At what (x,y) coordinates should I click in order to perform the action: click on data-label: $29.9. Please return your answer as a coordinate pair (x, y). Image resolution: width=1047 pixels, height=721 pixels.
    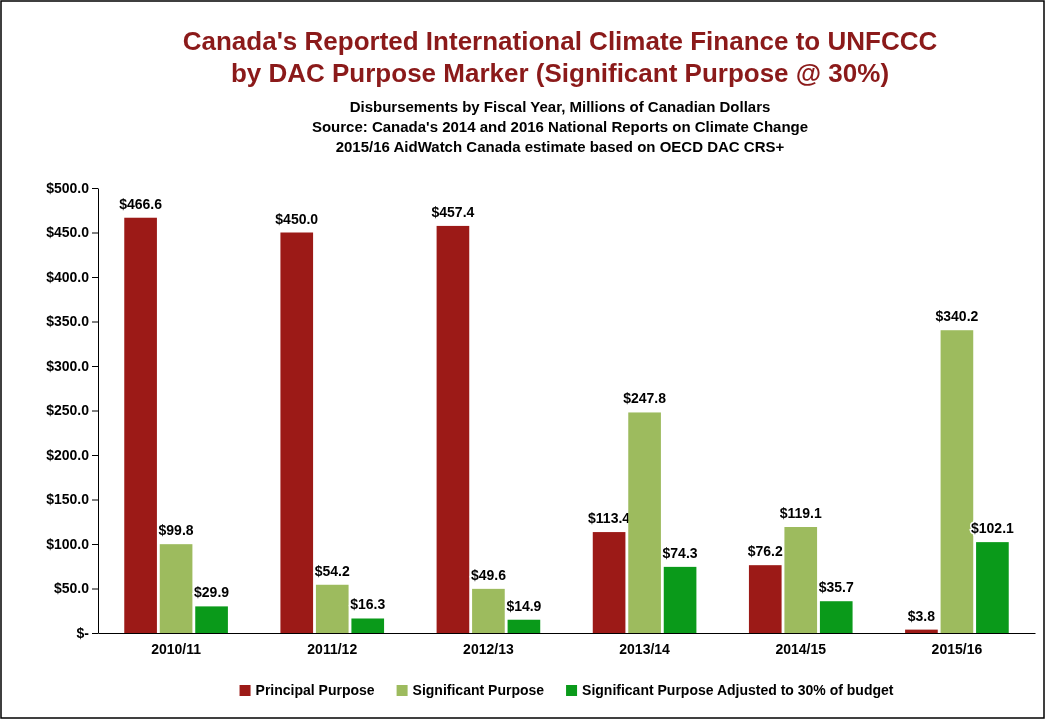
    Looking at the image, I should click on (212, 592).